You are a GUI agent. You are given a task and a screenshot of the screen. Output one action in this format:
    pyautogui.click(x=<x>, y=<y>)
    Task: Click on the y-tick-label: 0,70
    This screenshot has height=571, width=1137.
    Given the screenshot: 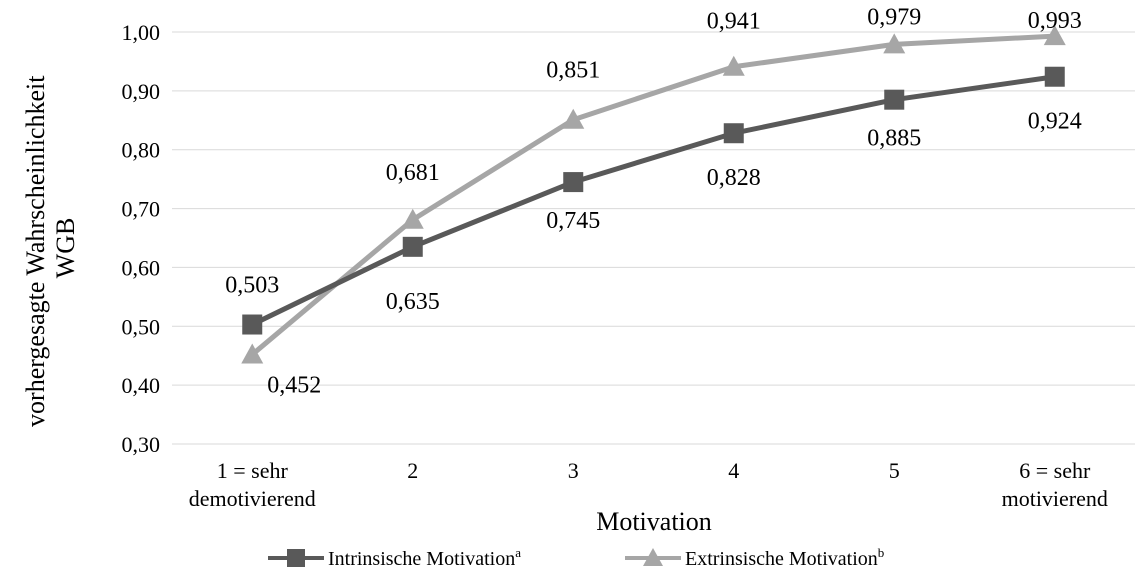 What is the action you would take?
    pyautogui.click(x=141, y=209)
    